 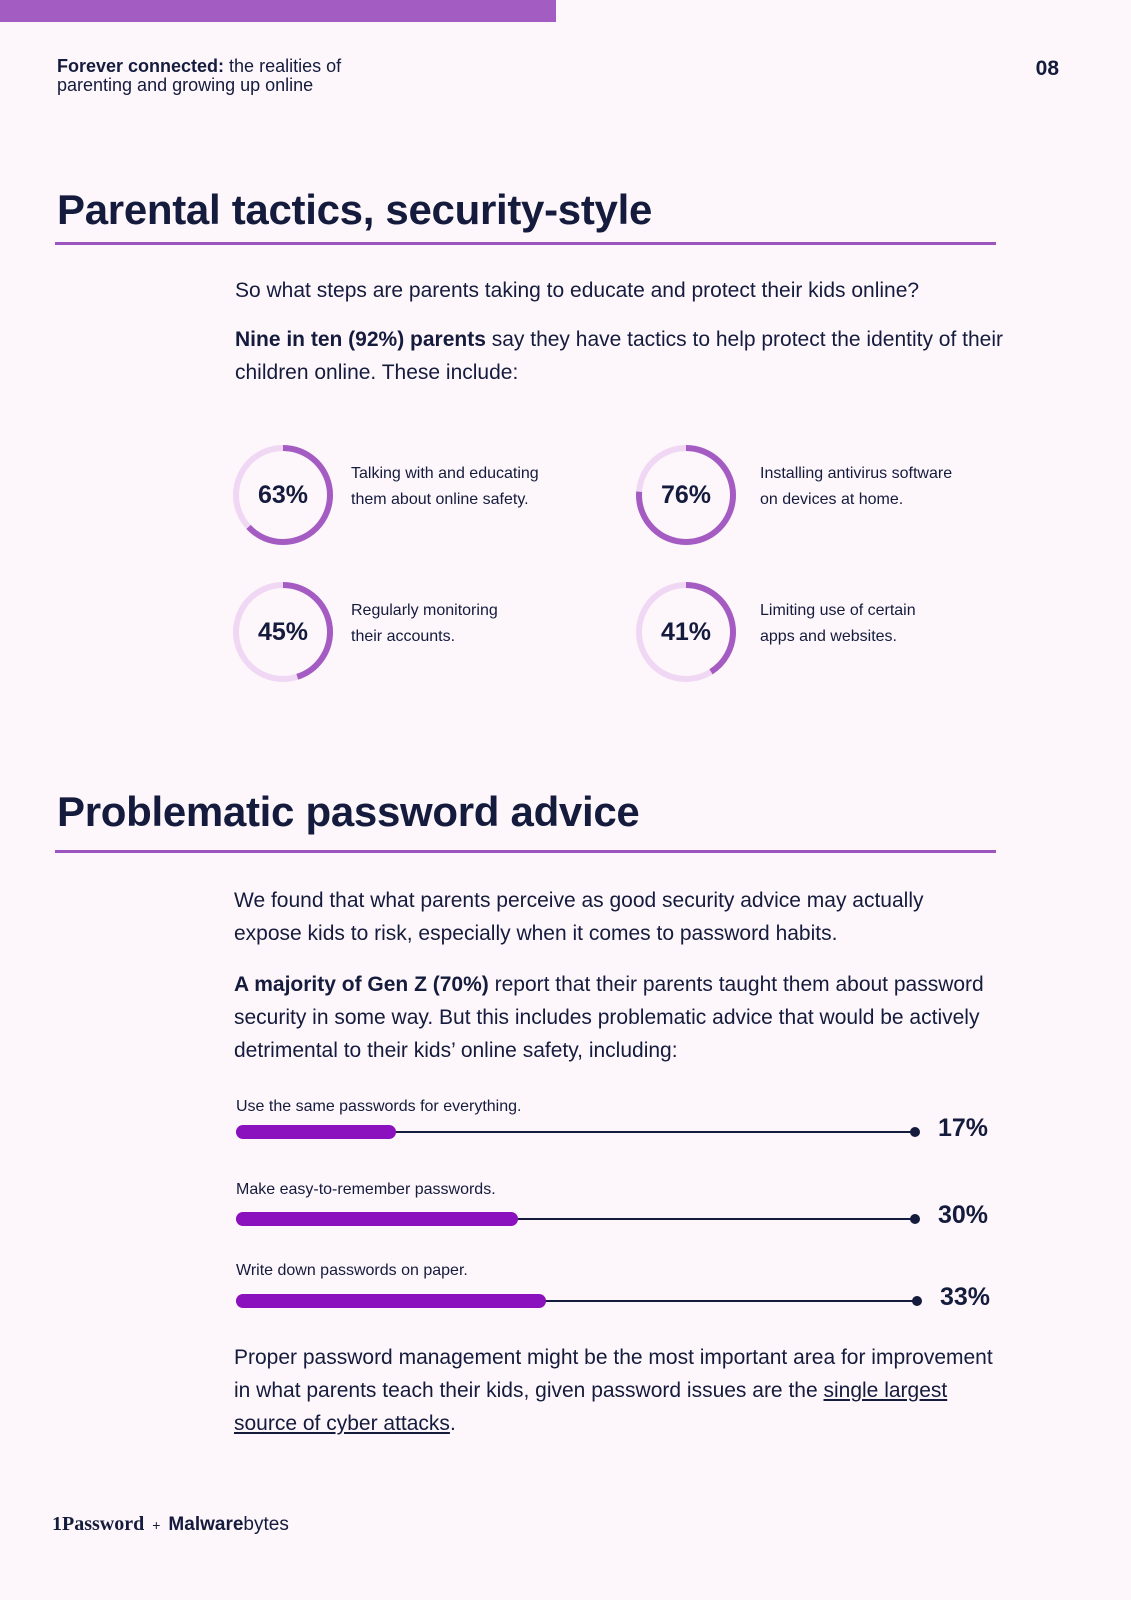 What do you see at coordinates (156, 1525) in the screenshot?
I see `logo-plus: +` at bounding box center [156, 1525].